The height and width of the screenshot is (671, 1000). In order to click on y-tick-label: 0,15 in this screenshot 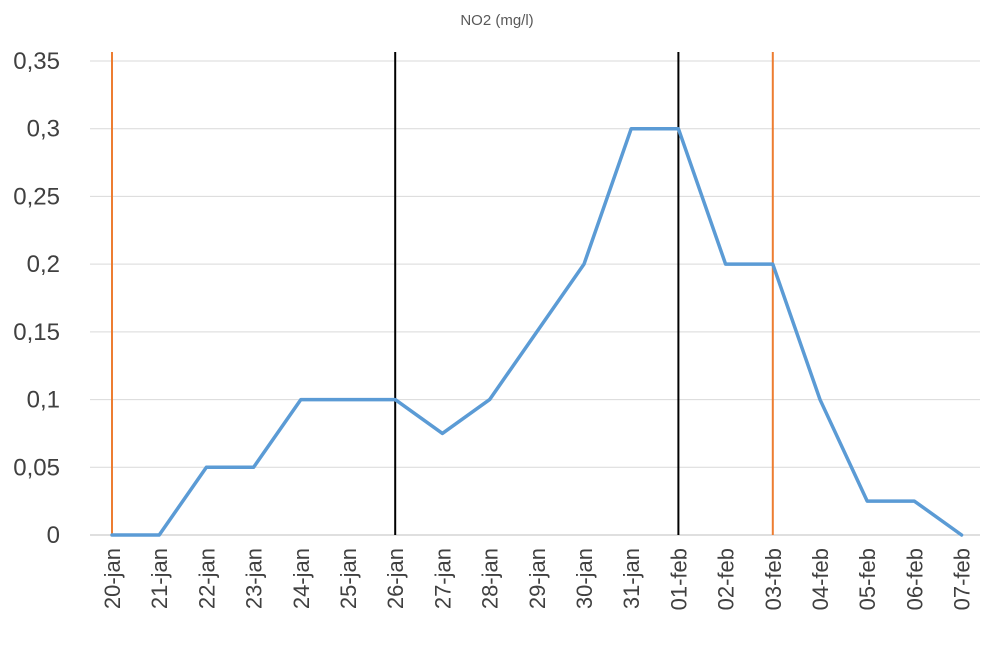, I will do `click(36, 332)`.